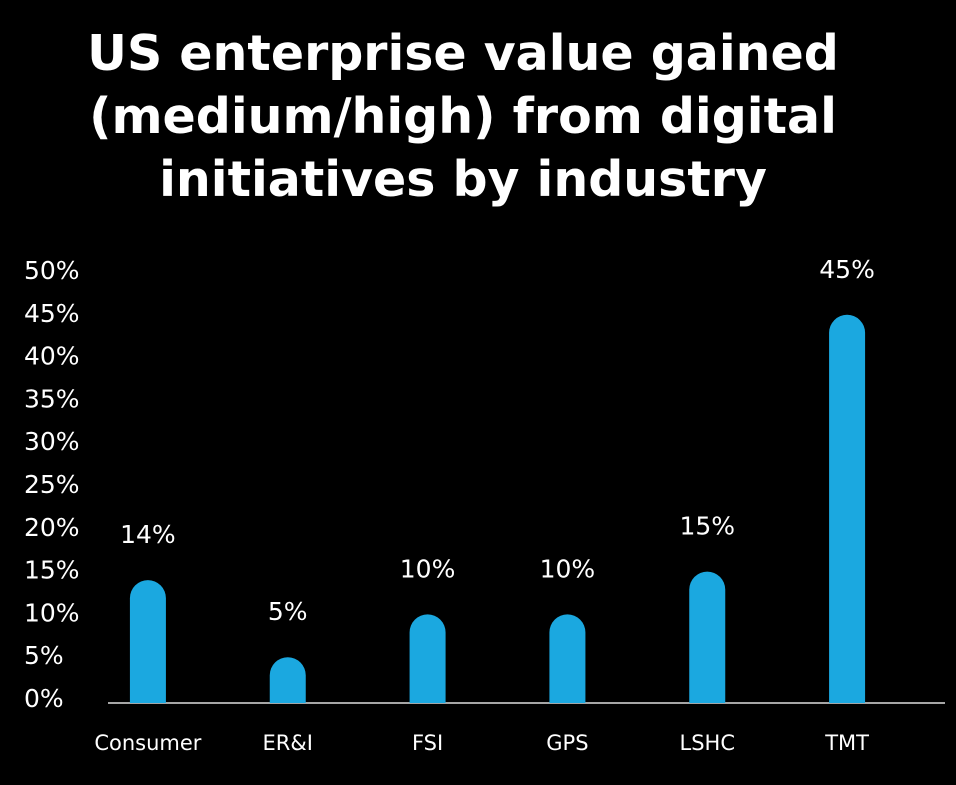 The width and height of the screenshot is (956, 785). What do you see at coordinates (44, 698) in the screenshot?
I see `y-tick-label: 0%` at bounding box center [44, 698].